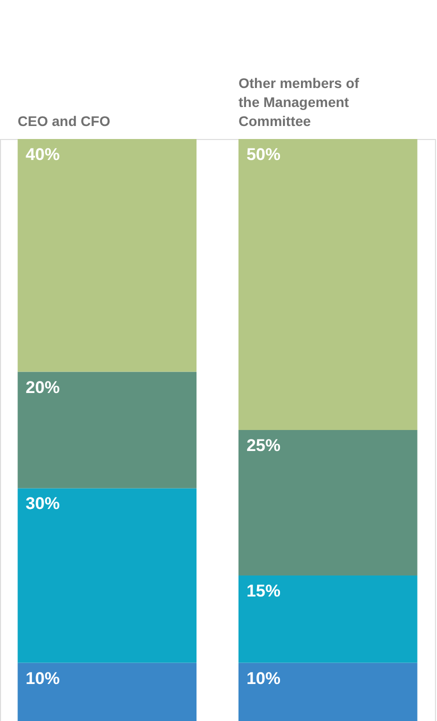 This screenshot has width=437, height=721. Describe the element at coordinates (43, 504) in the screenshot. I see `data-label: 30%` at that location.